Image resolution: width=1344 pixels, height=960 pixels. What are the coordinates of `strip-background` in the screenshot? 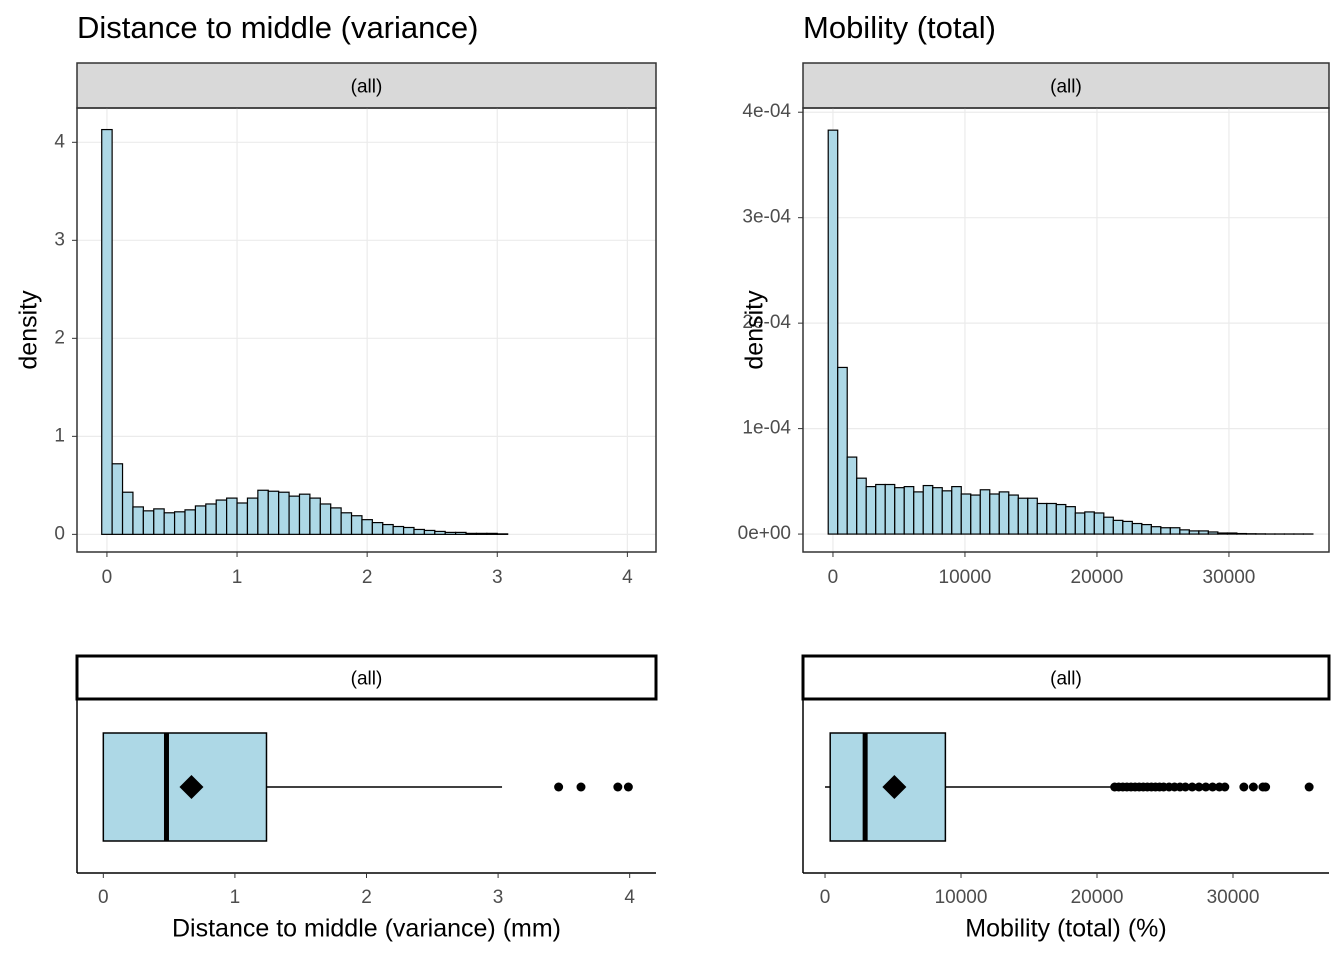 It's located at (1066, 85).